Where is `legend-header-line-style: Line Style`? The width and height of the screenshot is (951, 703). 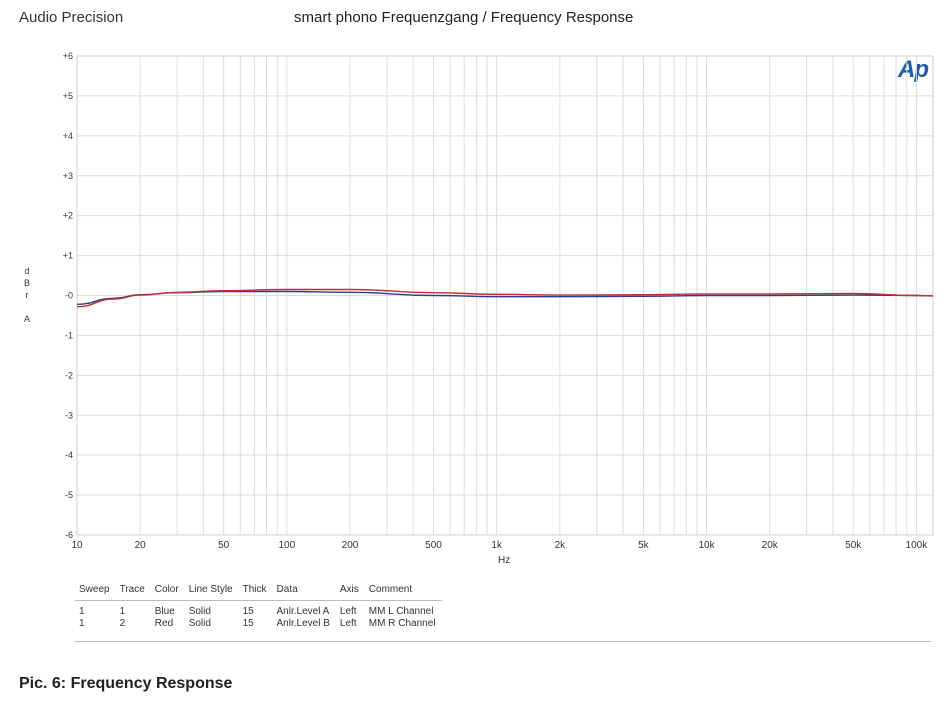
legend-header-line-style: Line Style is located at coordinates (211, 592).